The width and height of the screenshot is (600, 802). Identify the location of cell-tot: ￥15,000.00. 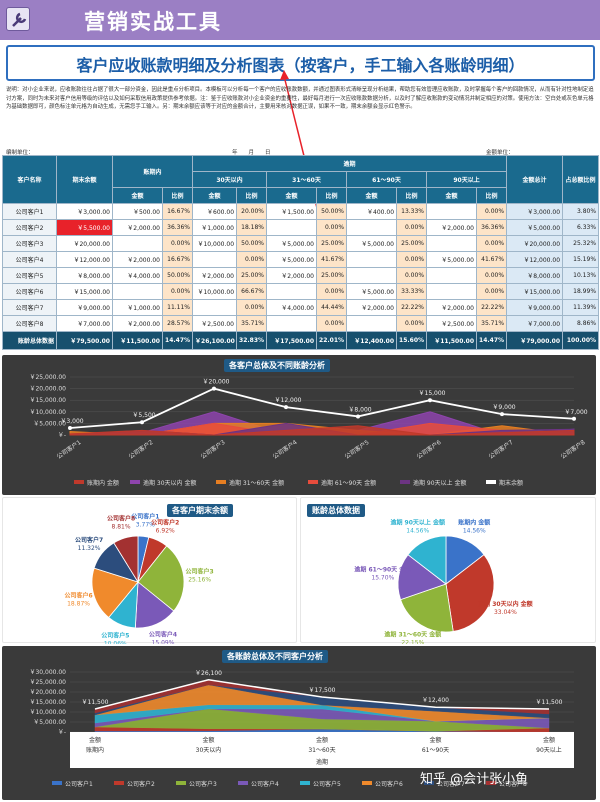
(535, 291).